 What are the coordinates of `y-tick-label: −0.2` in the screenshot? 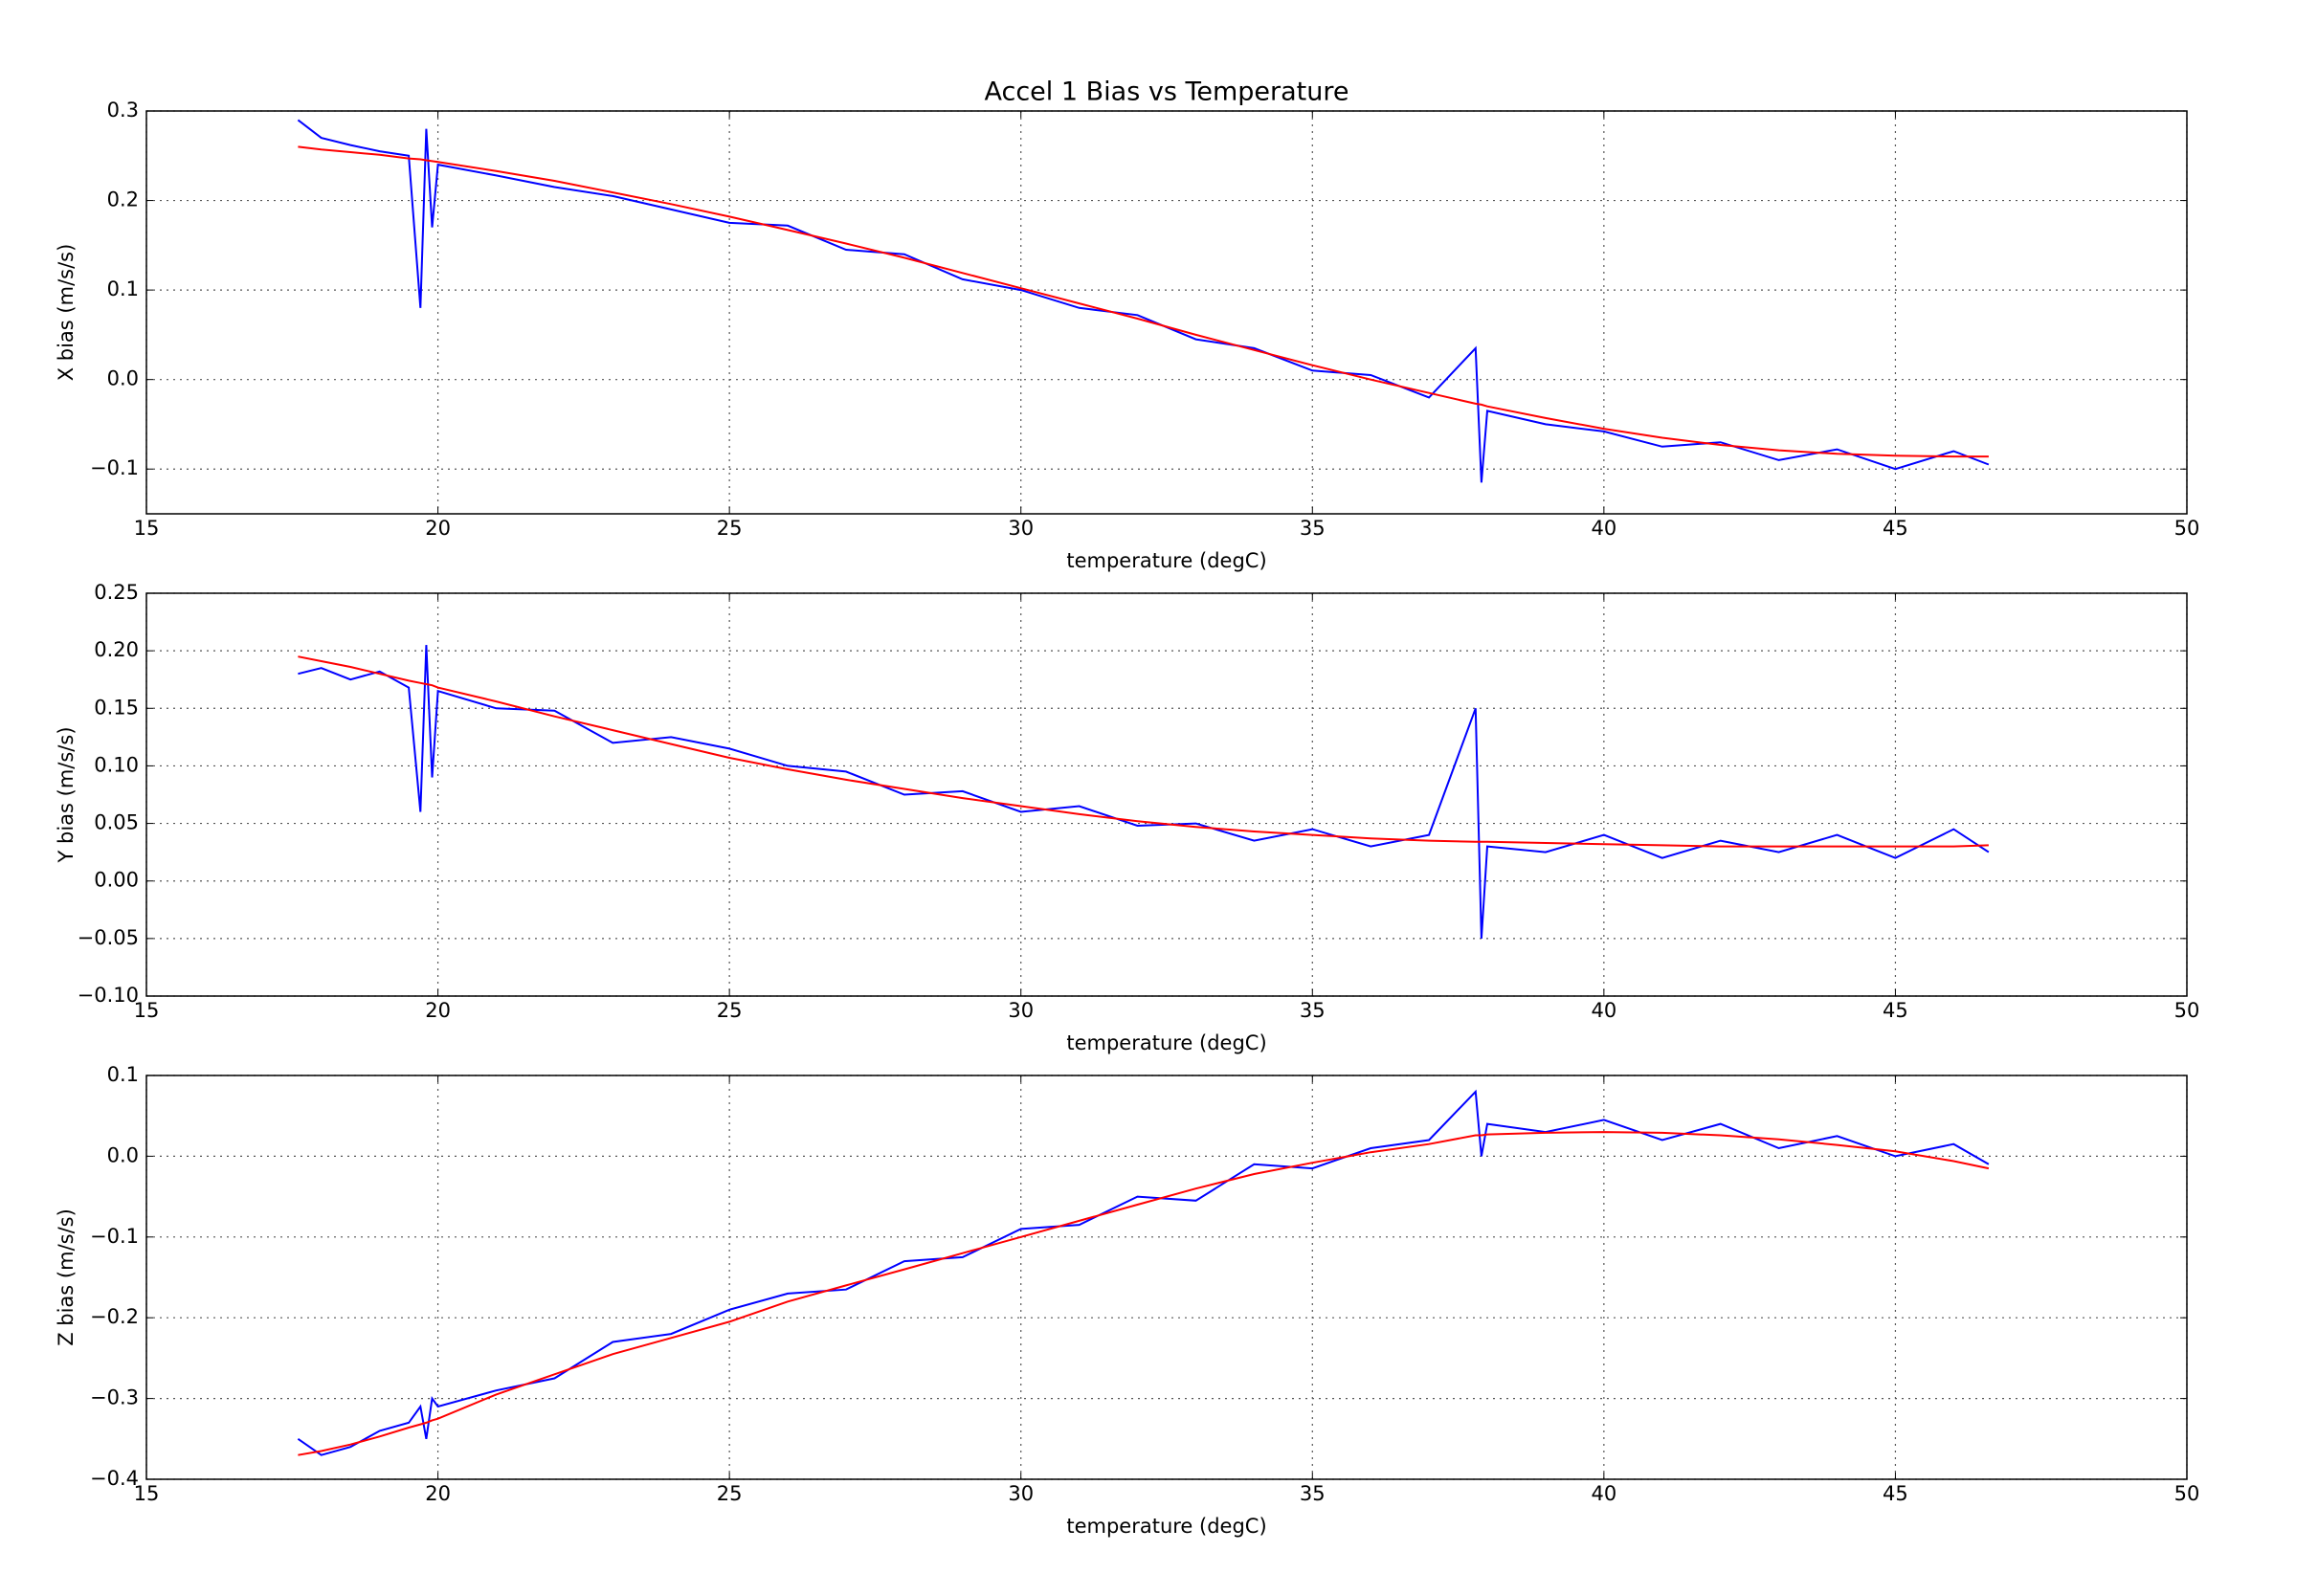 It's located at (115, 1317).